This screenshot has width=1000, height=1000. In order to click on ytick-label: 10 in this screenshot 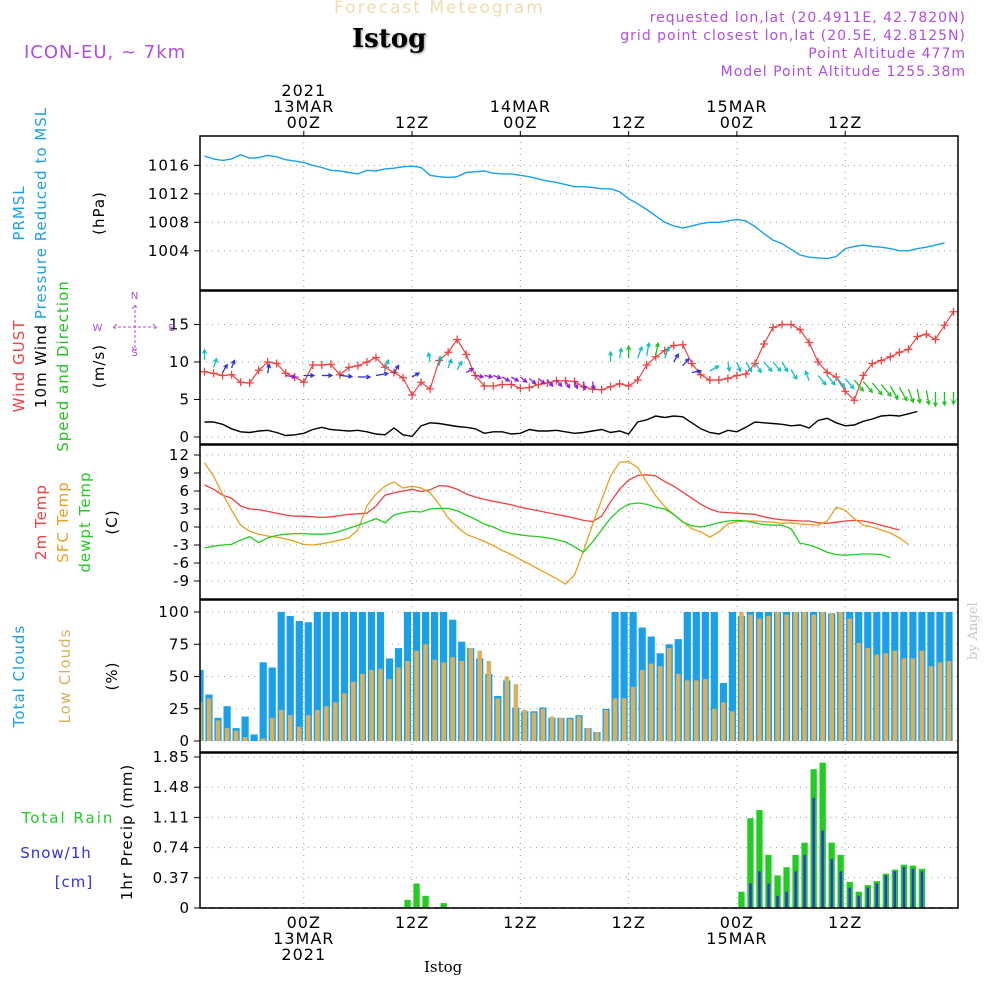, I will do `click(179, 362)`.